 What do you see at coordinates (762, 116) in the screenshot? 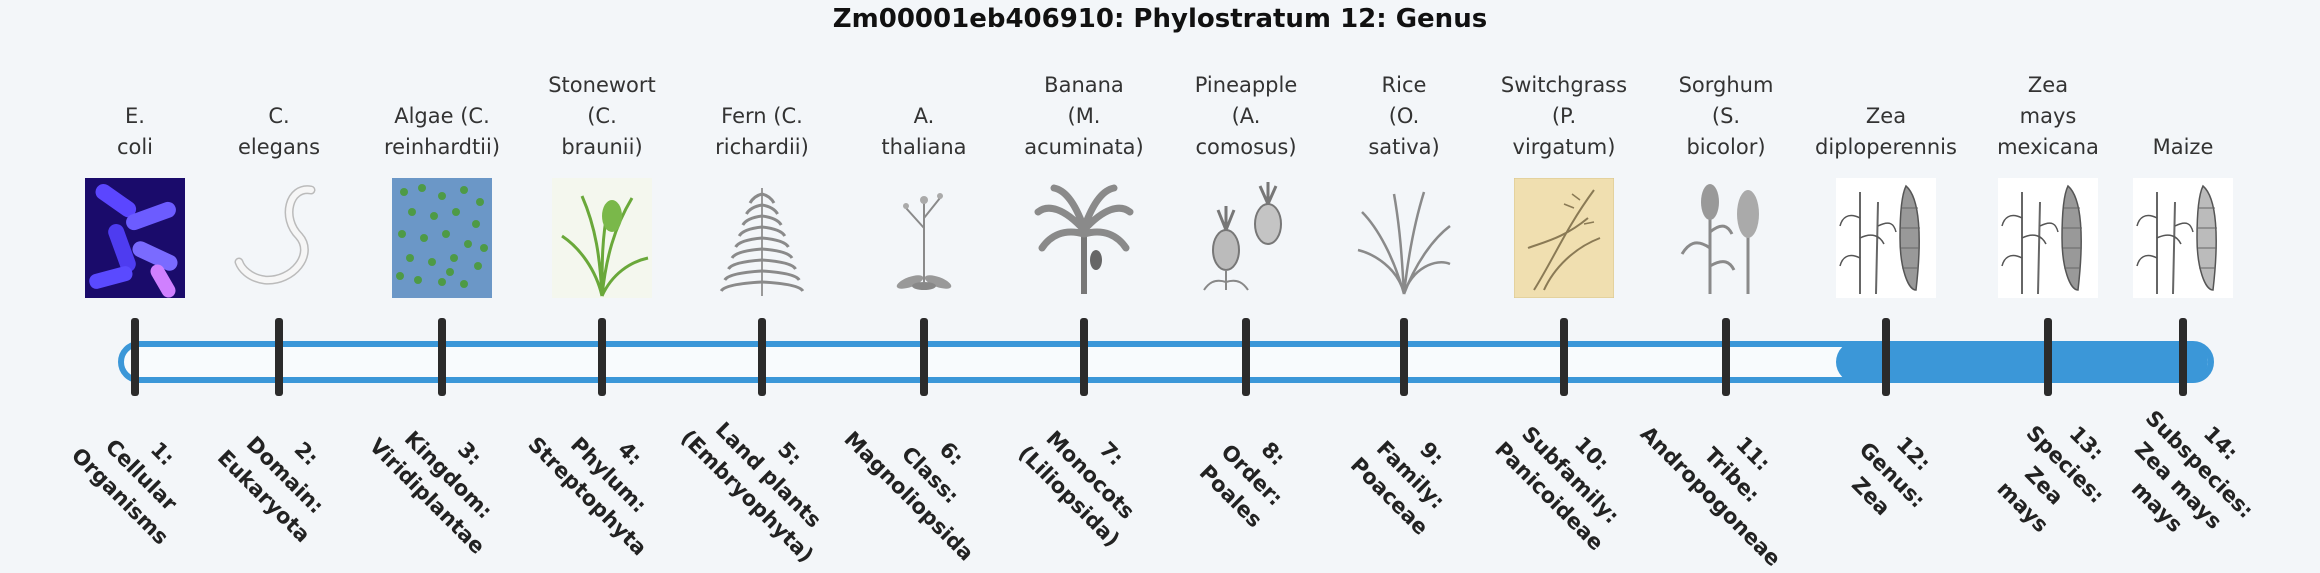
I see `organism-label-line: Fern (C.` at bounding box center [762, 116].